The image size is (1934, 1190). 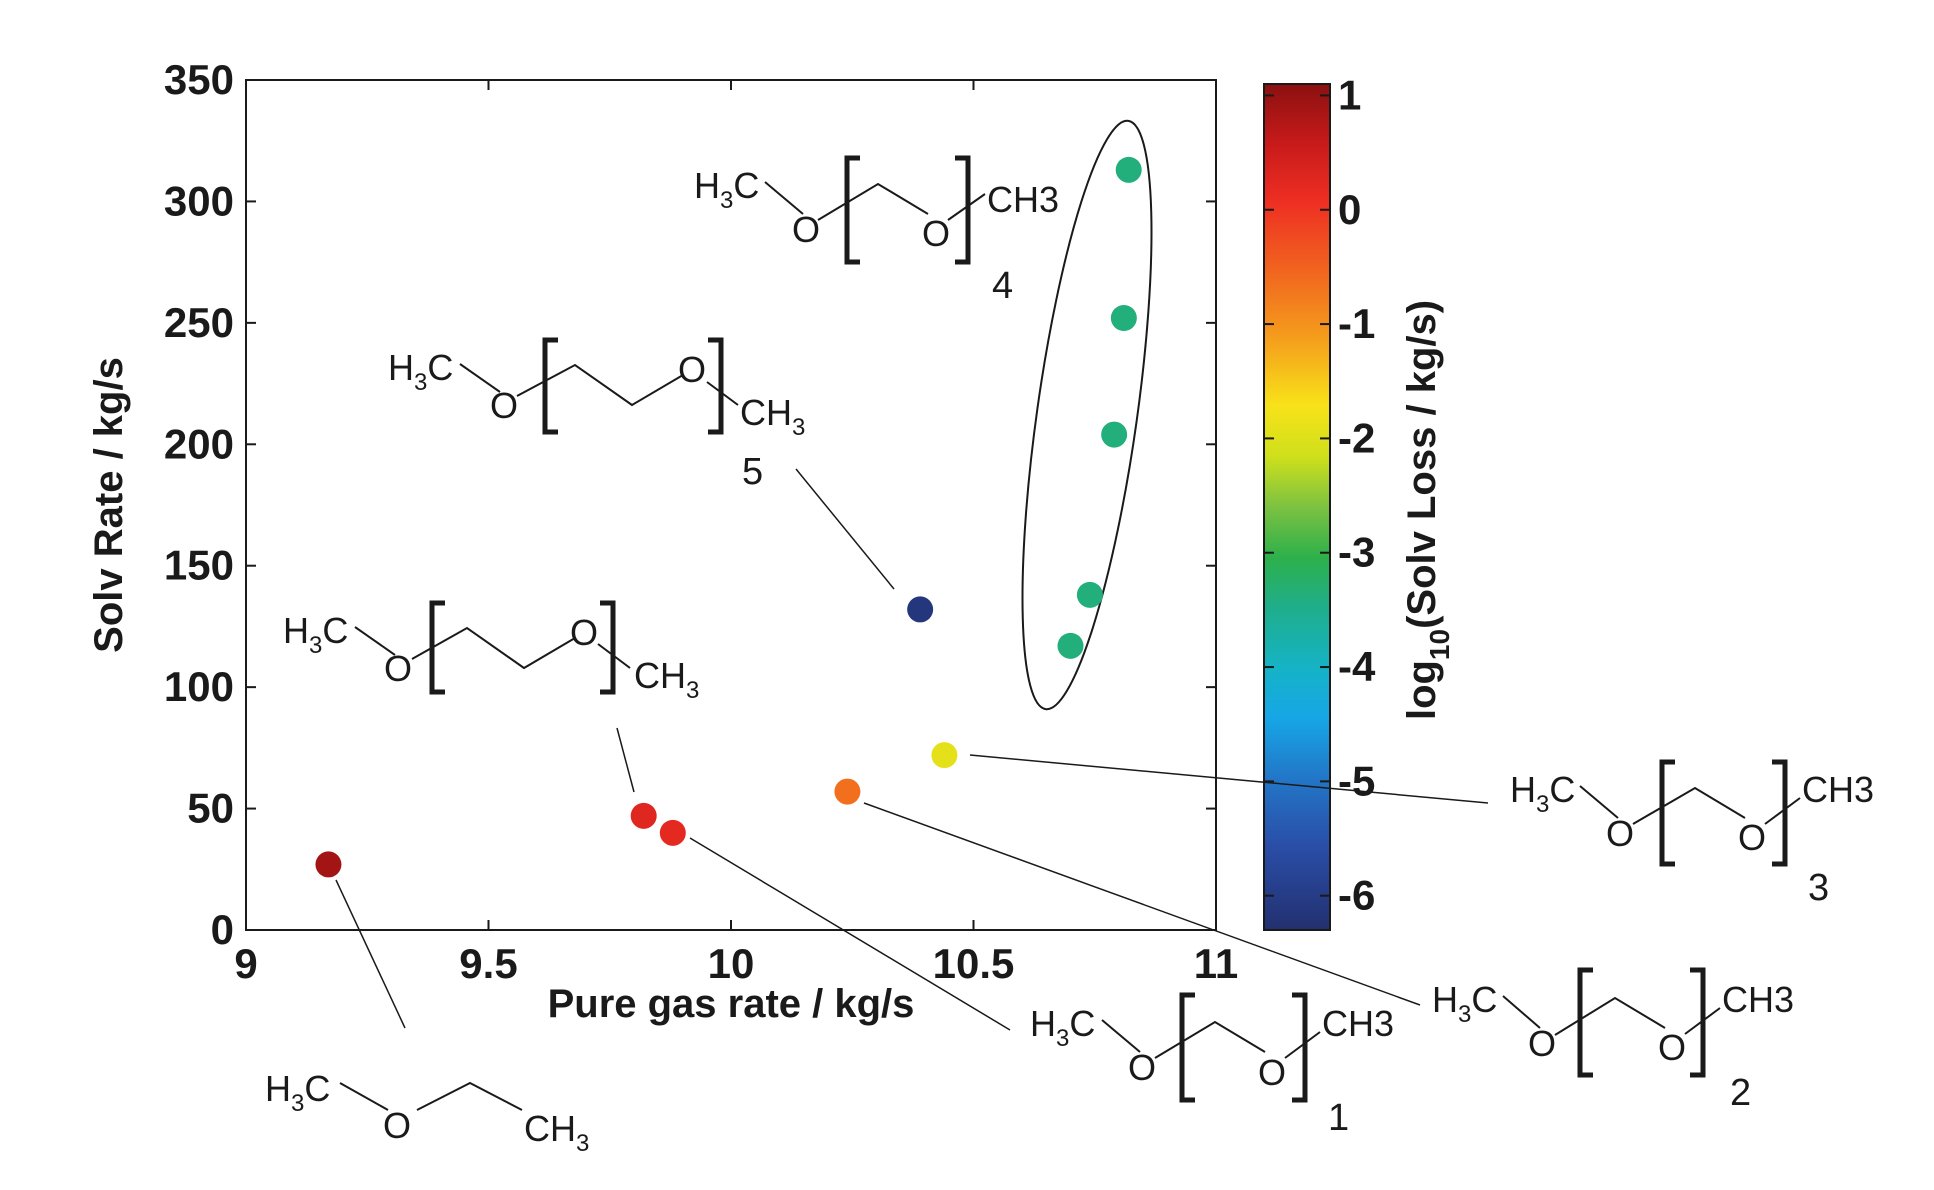 What do you see at coordinates (1142, 904) in the screenshot?
I see `leader-line-mol2` at bounding box center [1142, 904].